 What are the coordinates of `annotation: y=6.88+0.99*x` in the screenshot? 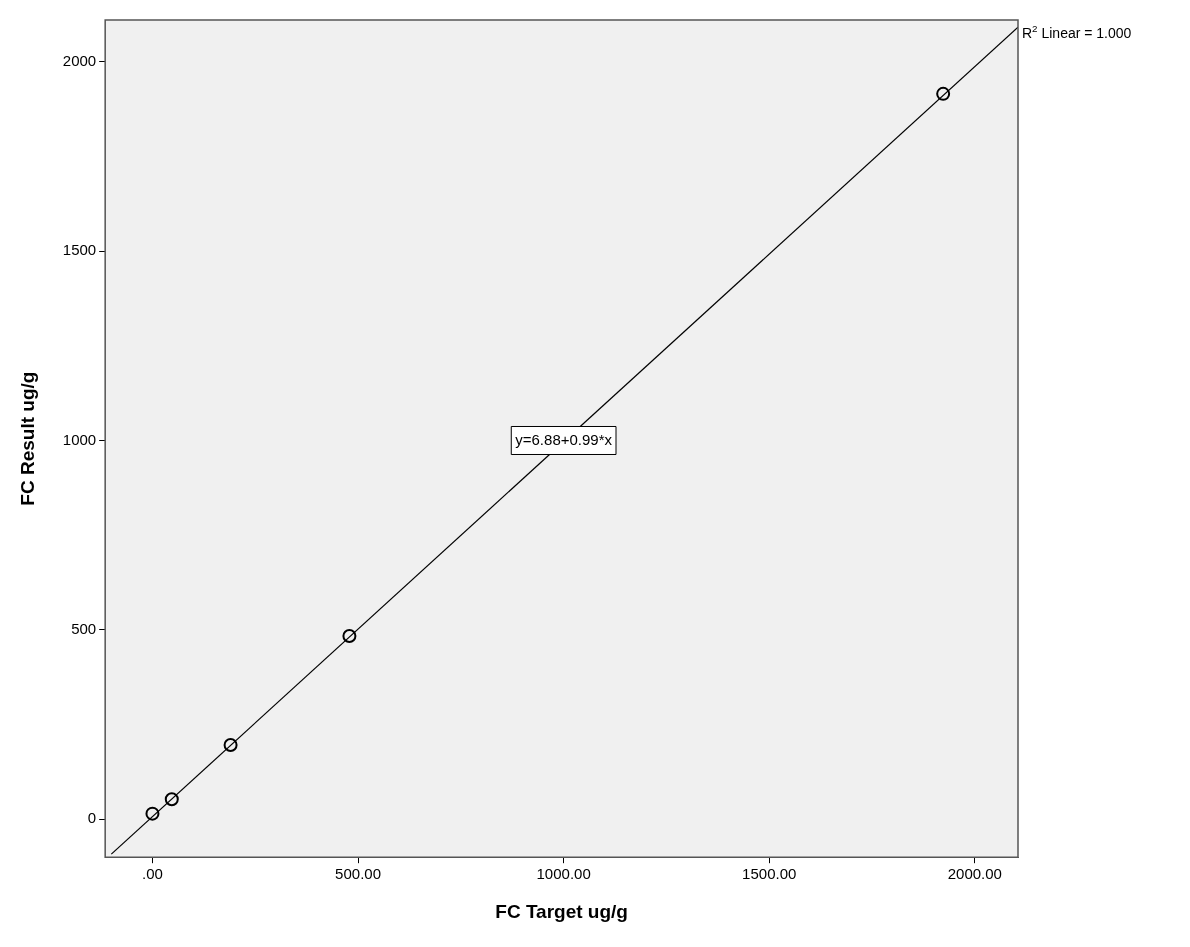 It's located at (564, 439).